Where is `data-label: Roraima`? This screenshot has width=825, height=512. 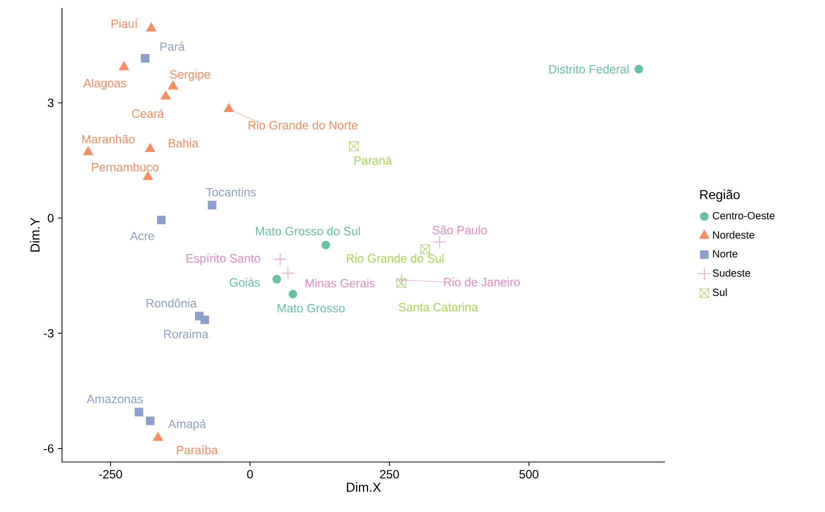 data-label: Roraima is located at coordinates (186, 334).